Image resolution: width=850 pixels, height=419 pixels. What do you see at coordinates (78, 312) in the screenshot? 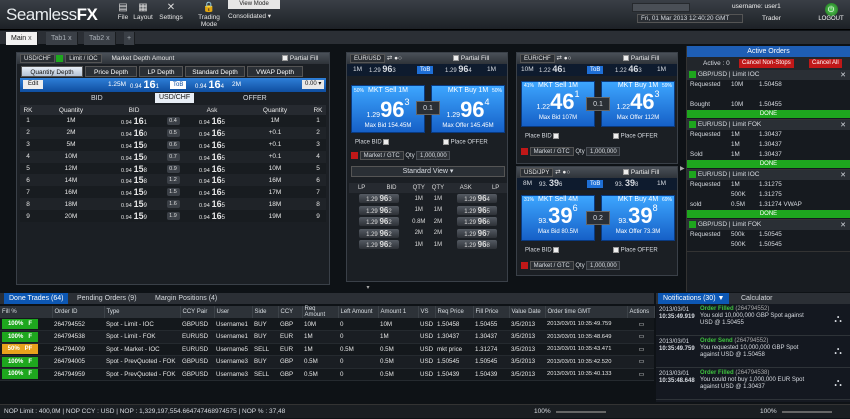
I see `trades-col-header: Order ID` at bounding box center [78, 312].